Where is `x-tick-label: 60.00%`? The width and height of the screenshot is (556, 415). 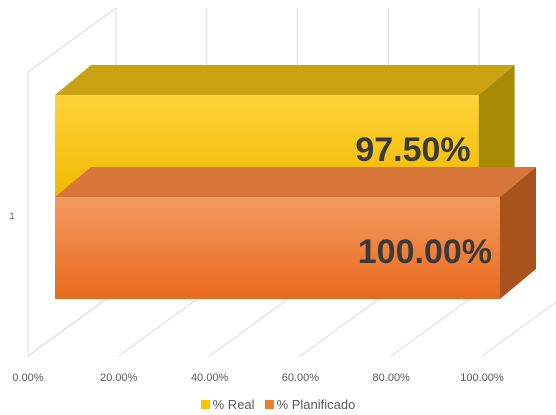
x-tick-label: 60.00% is located at coordinates (301, 378).